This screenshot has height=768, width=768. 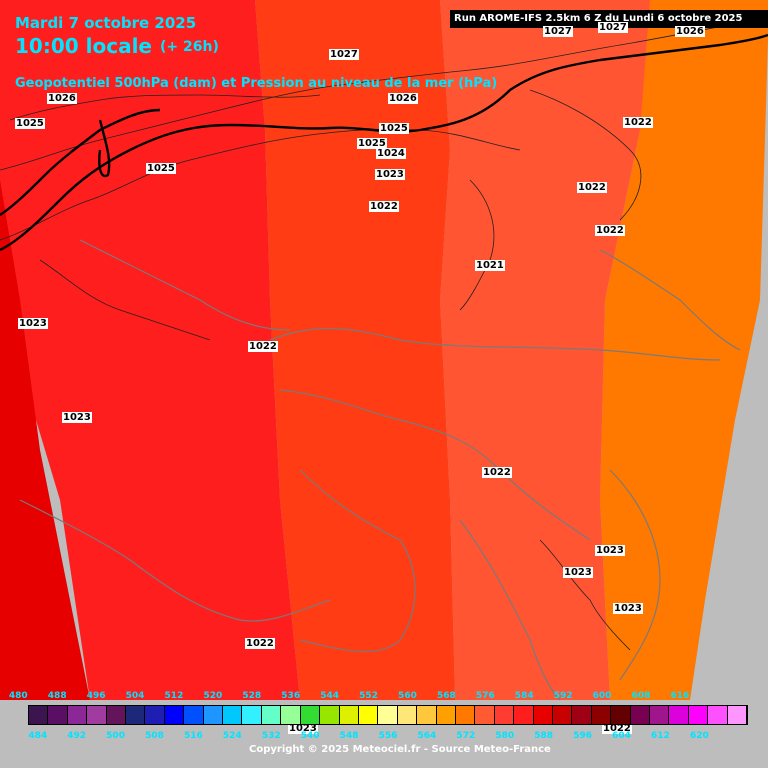 I want to click on color-scale-label: 612, so click(x=660, y=736).